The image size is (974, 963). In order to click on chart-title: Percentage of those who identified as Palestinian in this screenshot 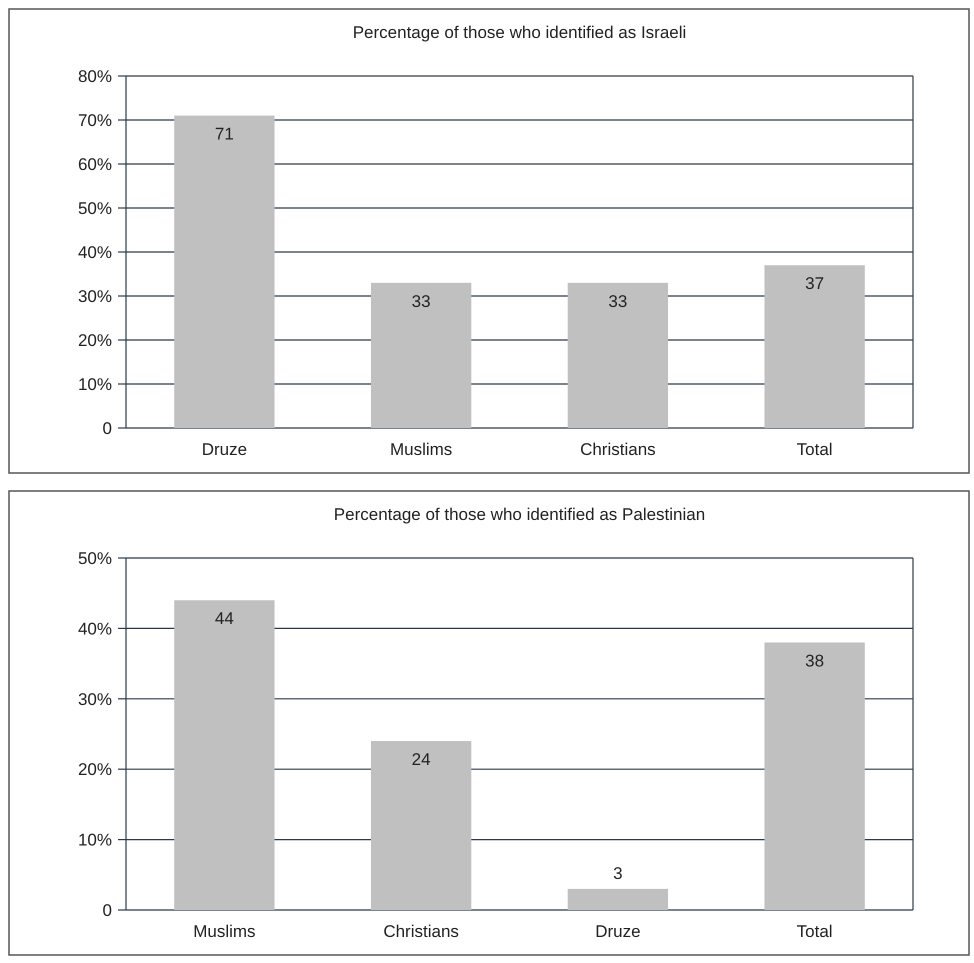, I will do `click(520, 514)`.